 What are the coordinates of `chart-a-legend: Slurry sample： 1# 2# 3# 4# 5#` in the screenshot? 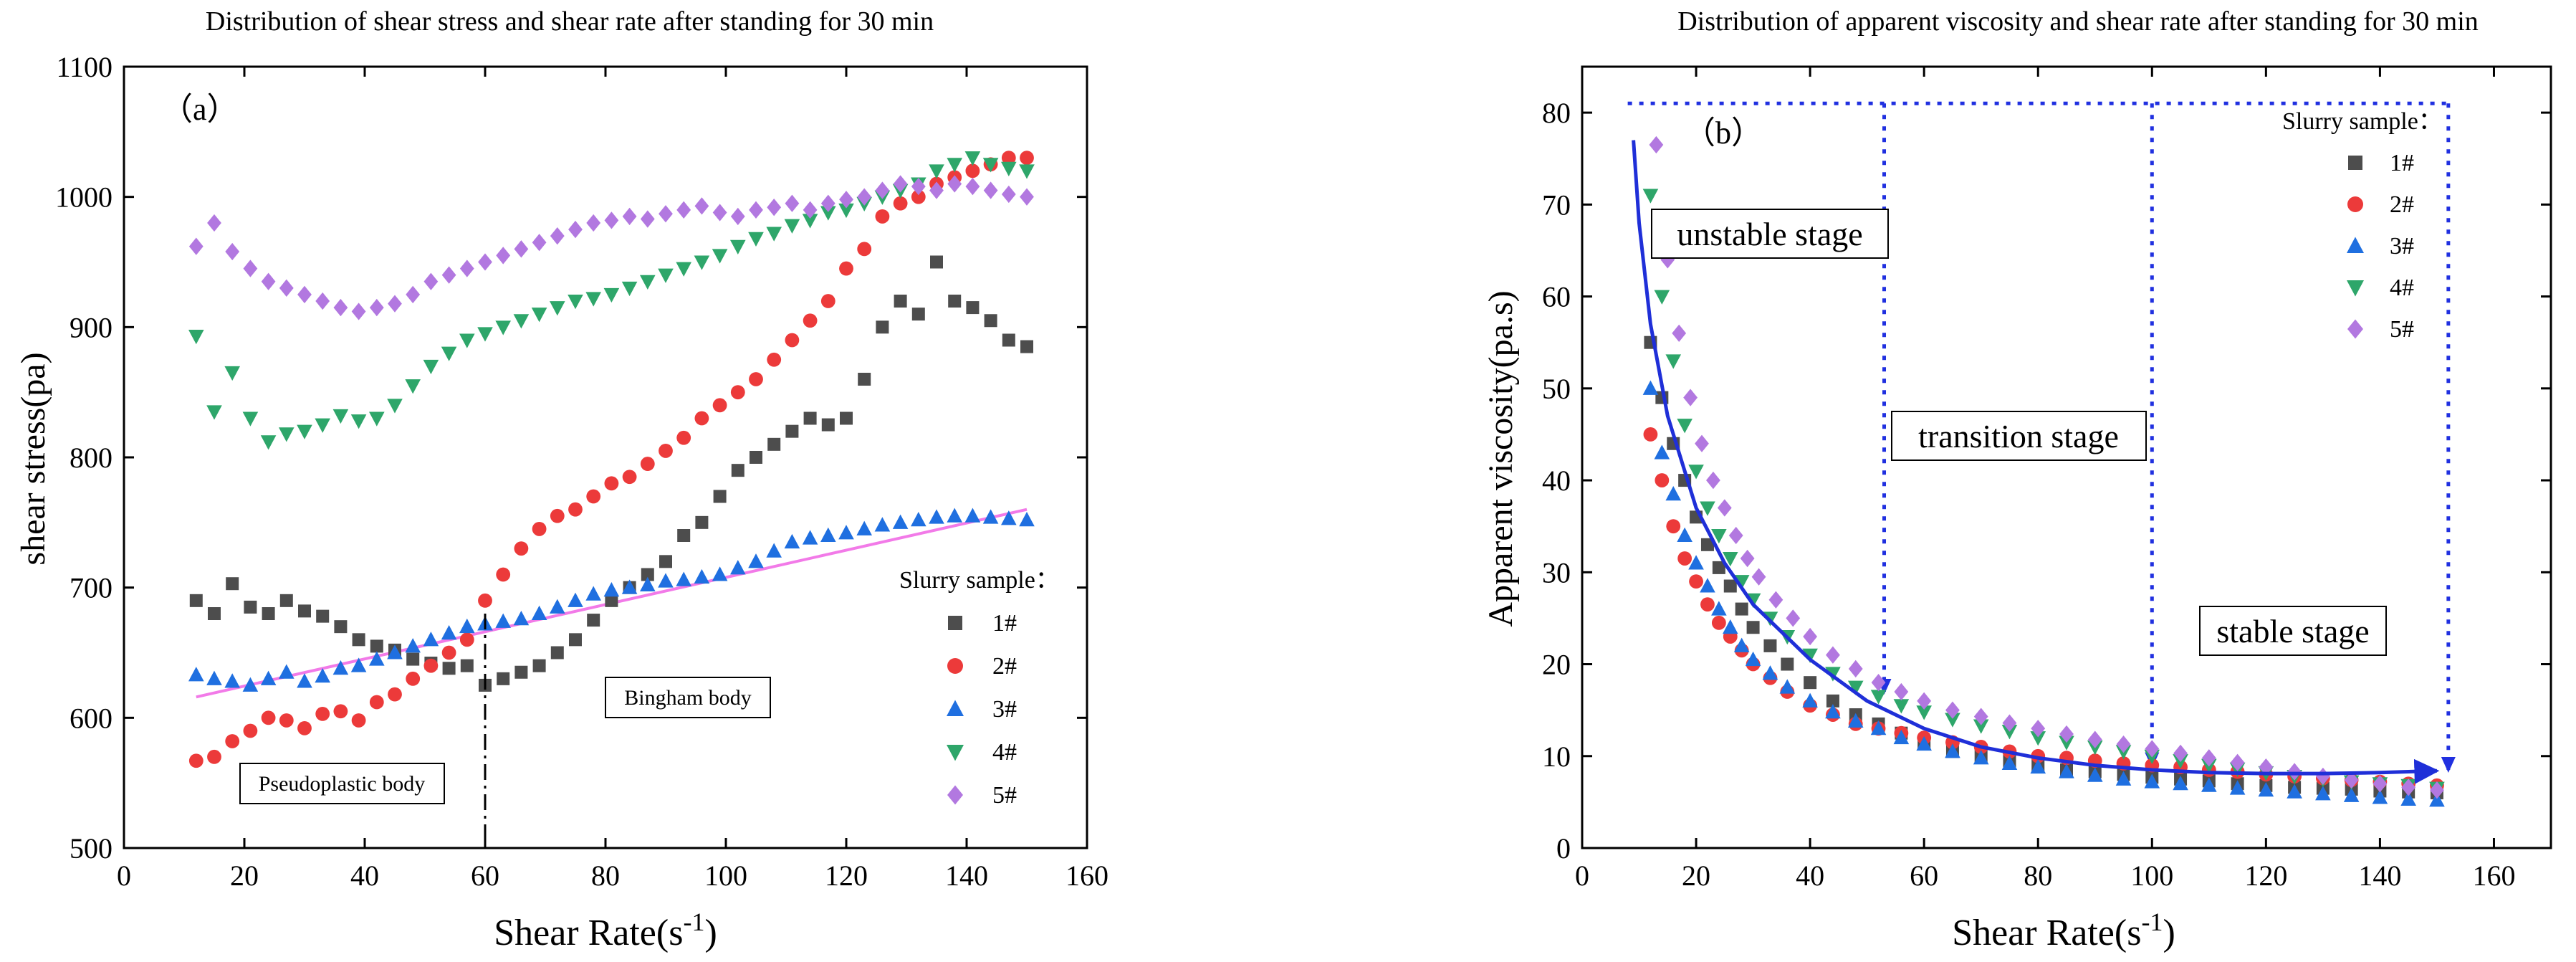 It's located at (979, 688).